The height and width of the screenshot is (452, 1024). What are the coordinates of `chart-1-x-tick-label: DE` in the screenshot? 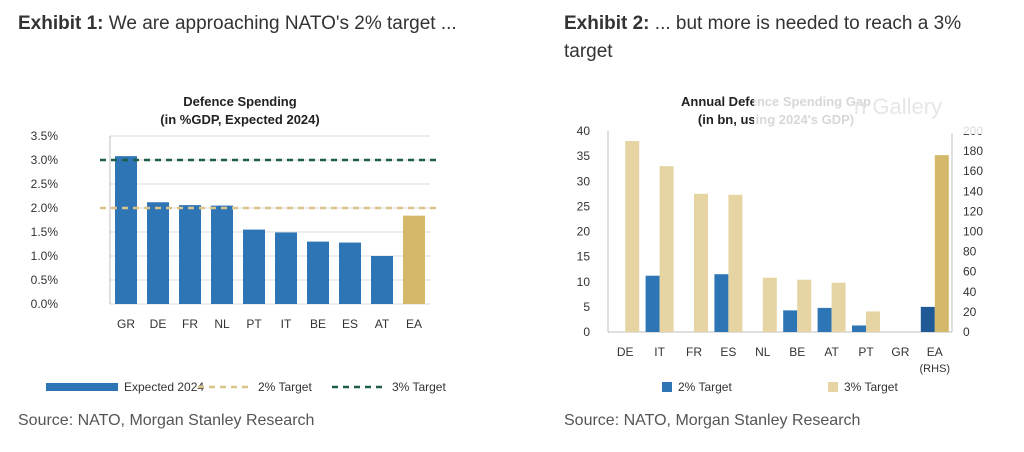 It's located at (158, 324).